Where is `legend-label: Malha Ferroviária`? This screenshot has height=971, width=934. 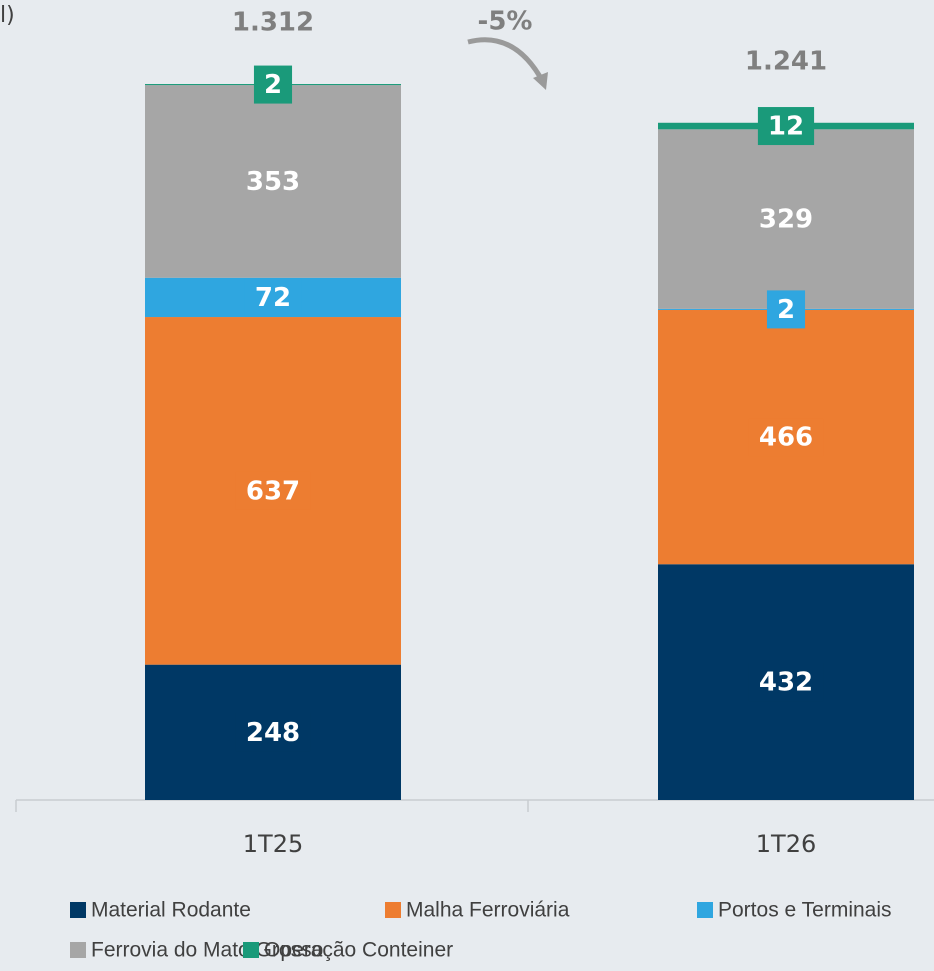 legend-label: Malha Ferroviária is located at coordinates (488, 910).